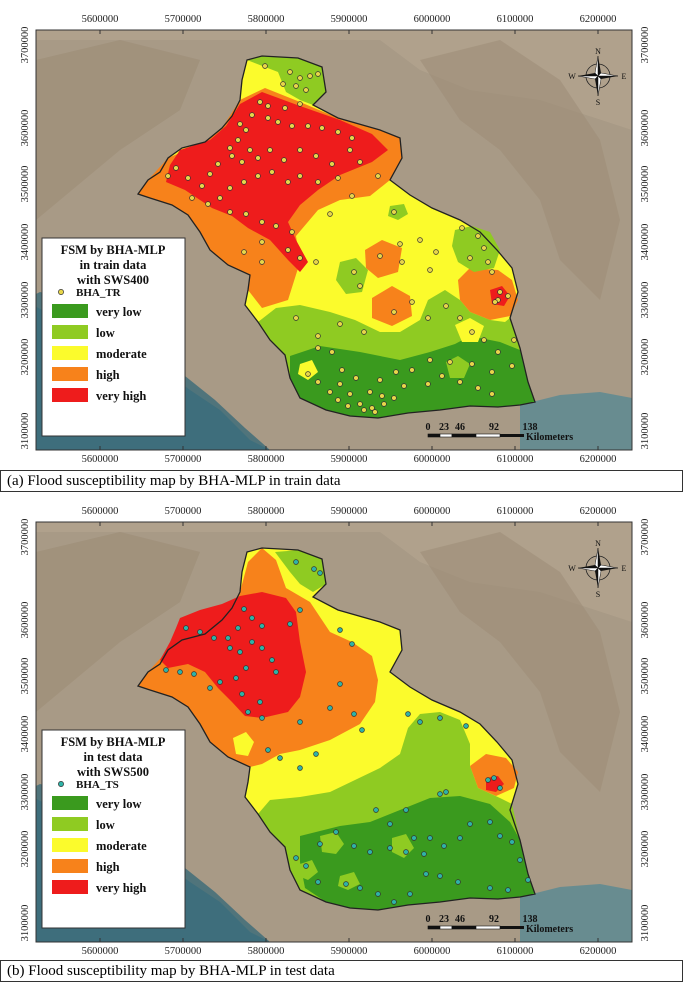 The image size is (685, 982). I want to click on y-tick-label-right: 3400000, so click(645, 242).